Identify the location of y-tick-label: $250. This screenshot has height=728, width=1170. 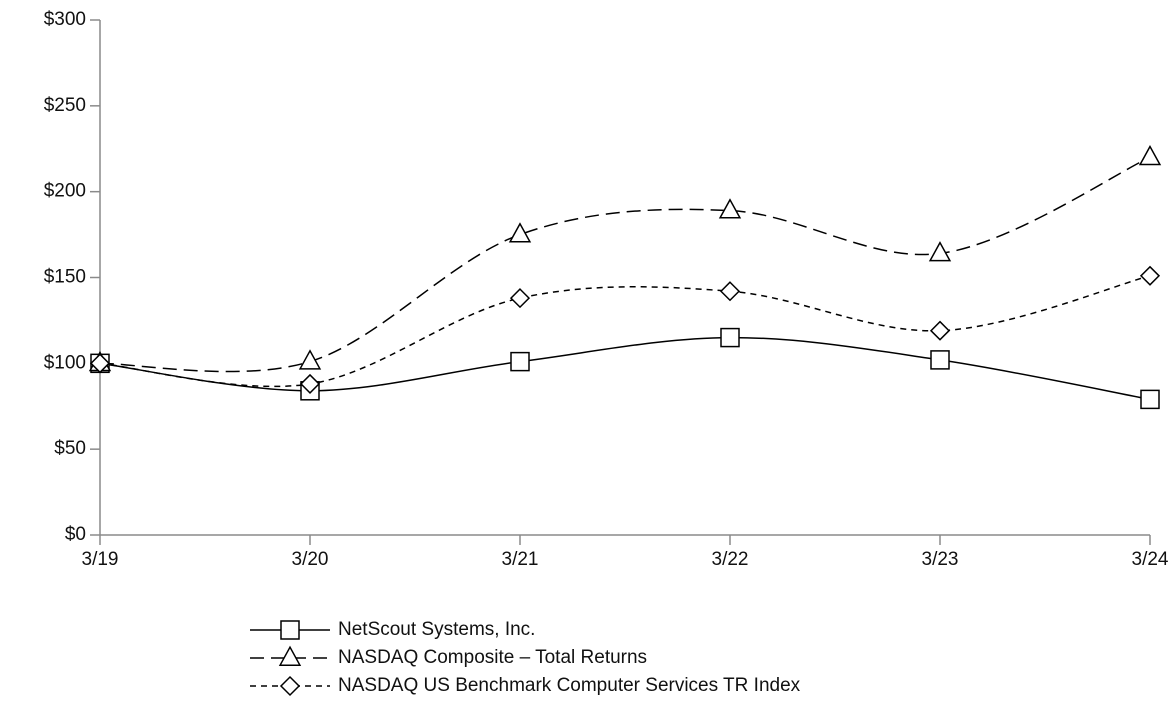
(65, 105).